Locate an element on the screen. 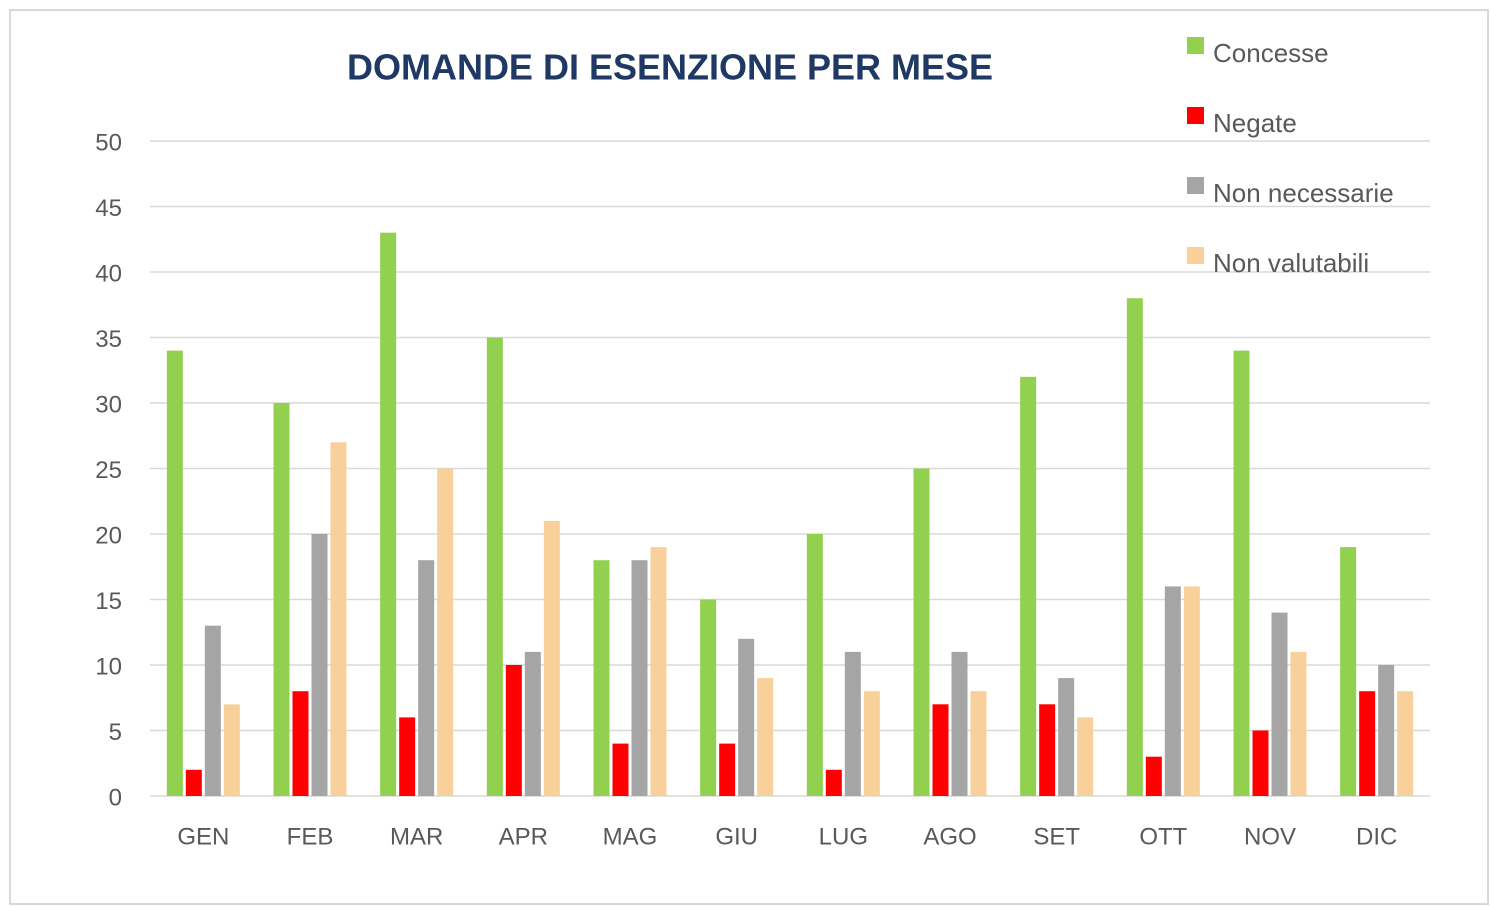  y-tick-label: 30 is located at coordinates (108, 404).